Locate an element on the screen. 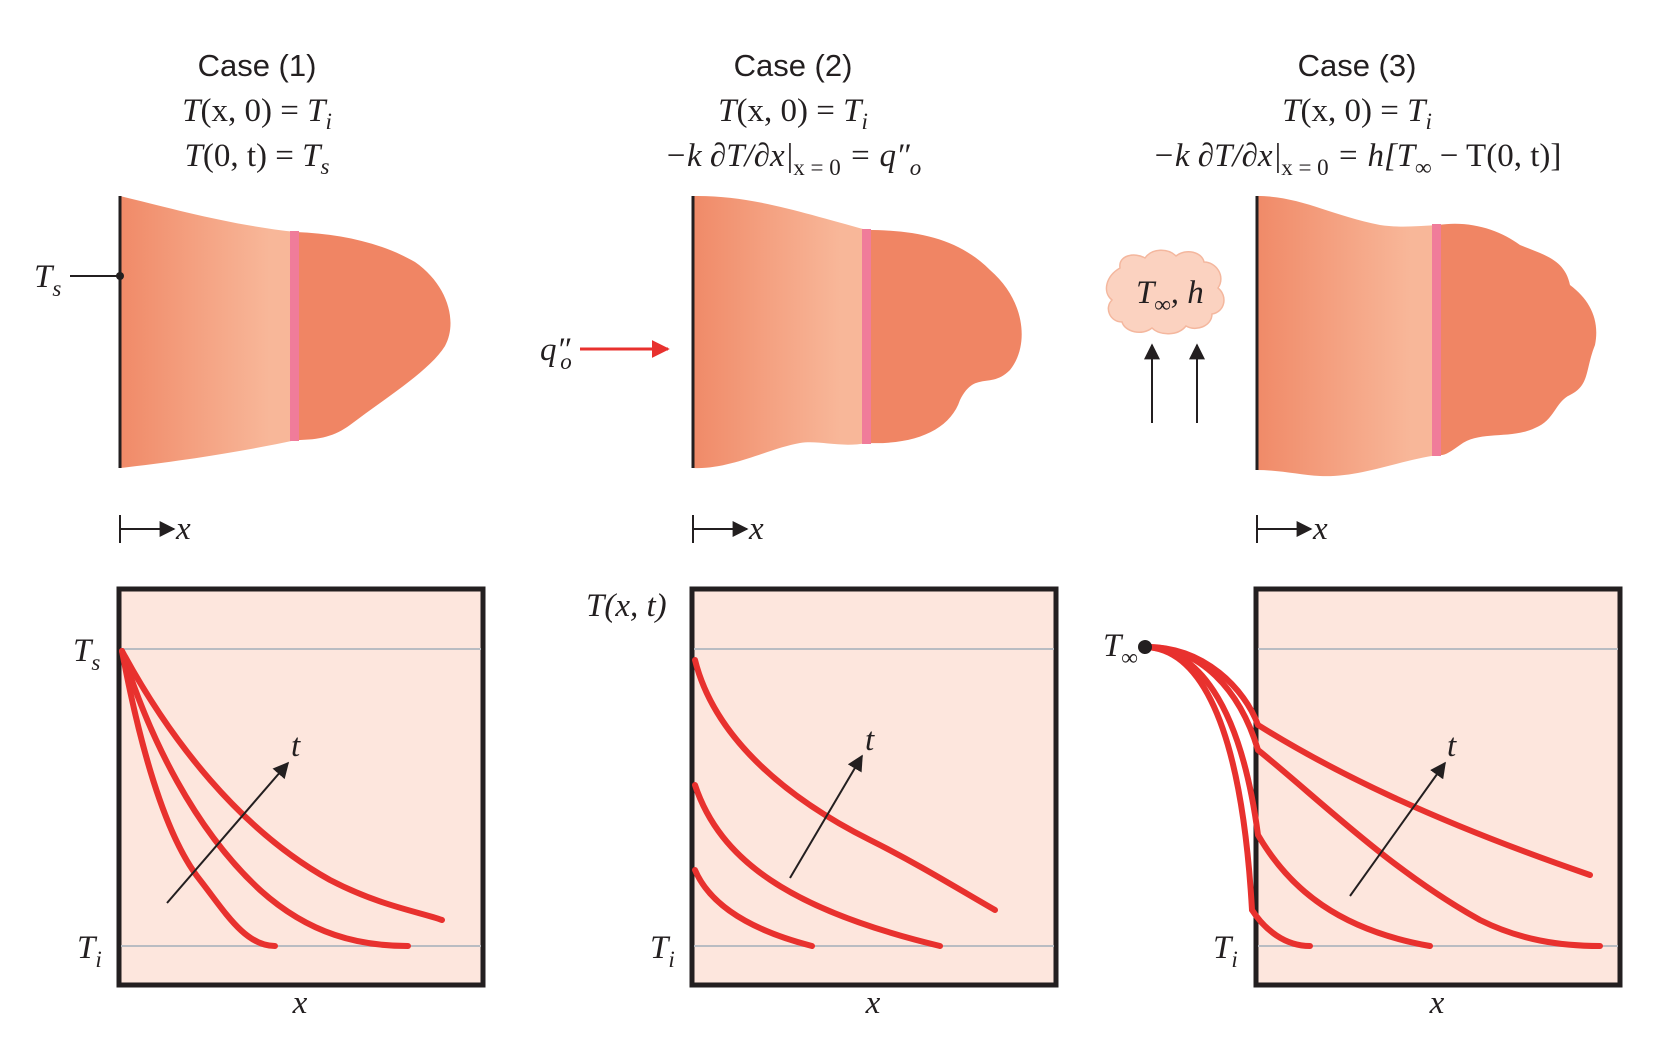  case-2-boundary-band is located at coordinates (866, 336).